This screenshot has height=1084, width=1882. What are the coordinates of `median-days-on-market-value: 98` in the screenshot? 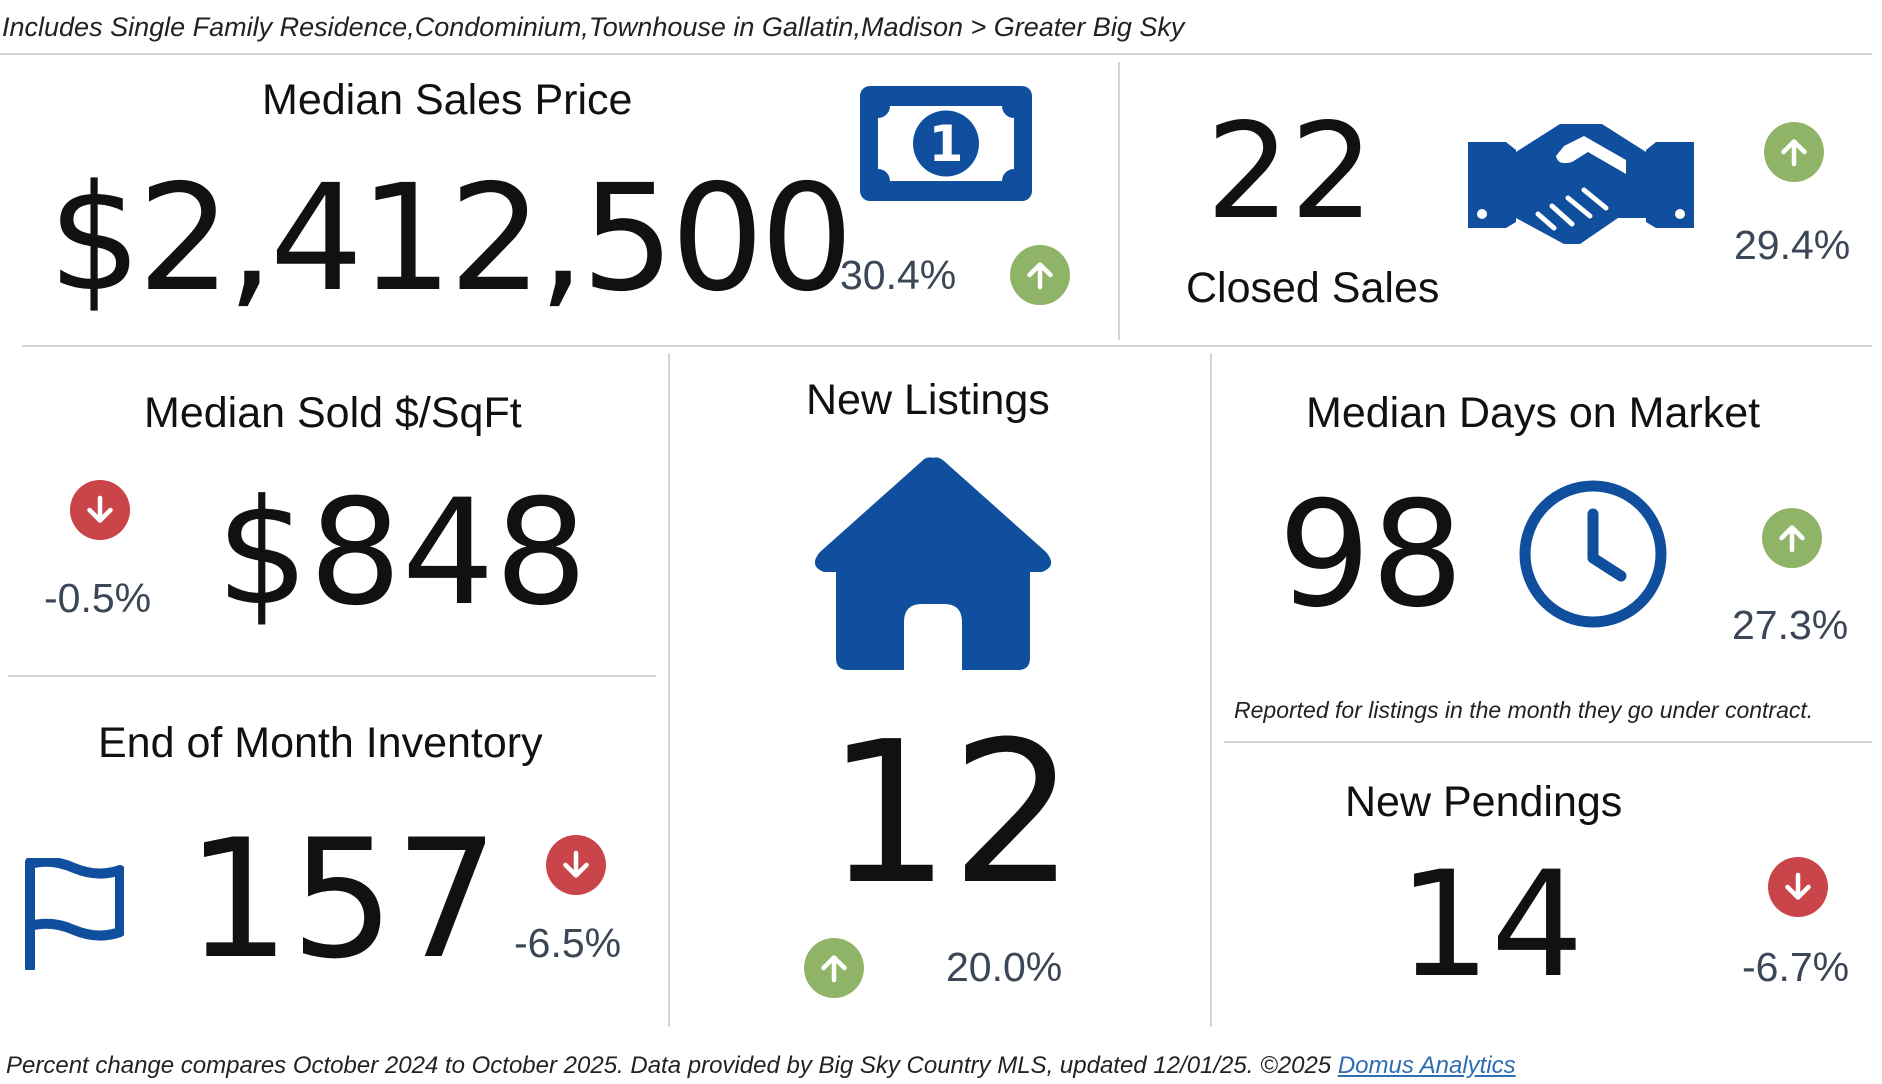 It's located at (1371, 555).